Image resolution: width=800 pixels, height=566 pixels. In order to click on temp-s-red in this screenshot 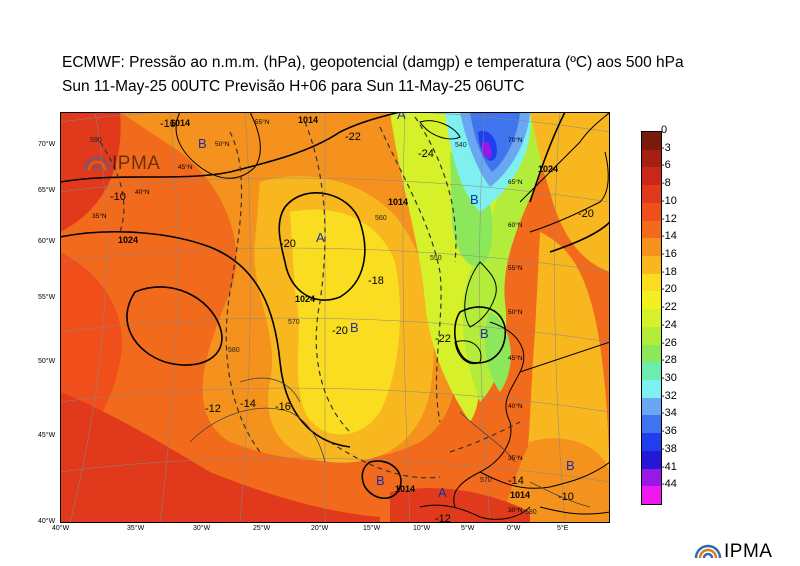, I will do `click(460, 505)`.